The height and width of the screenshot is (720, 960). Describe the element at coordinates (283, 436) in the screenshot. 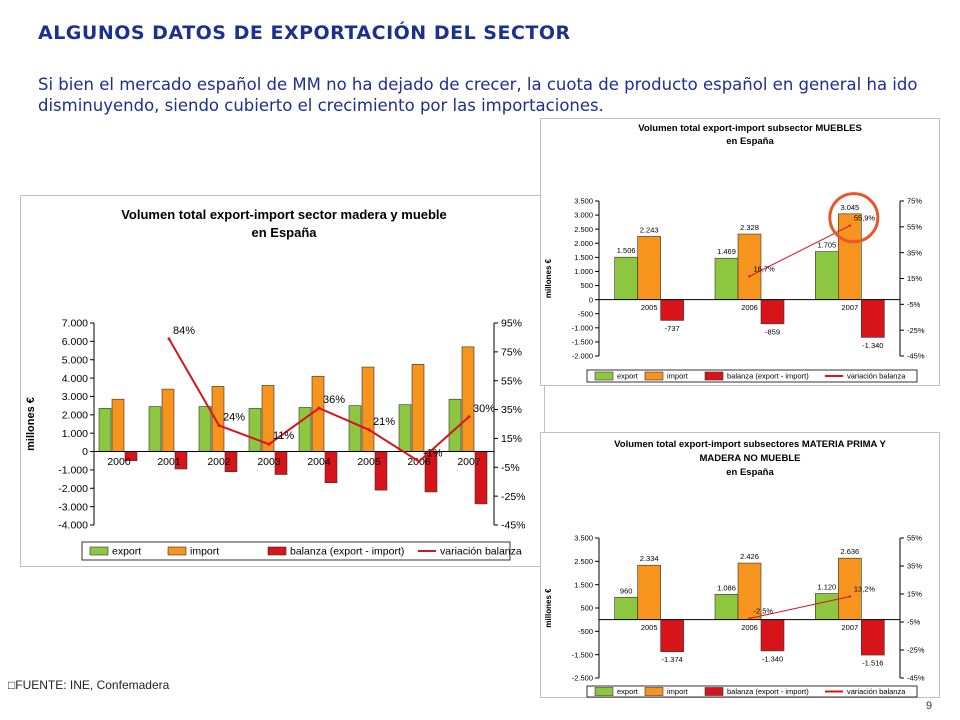

I see `line-label: 11%` at that location.